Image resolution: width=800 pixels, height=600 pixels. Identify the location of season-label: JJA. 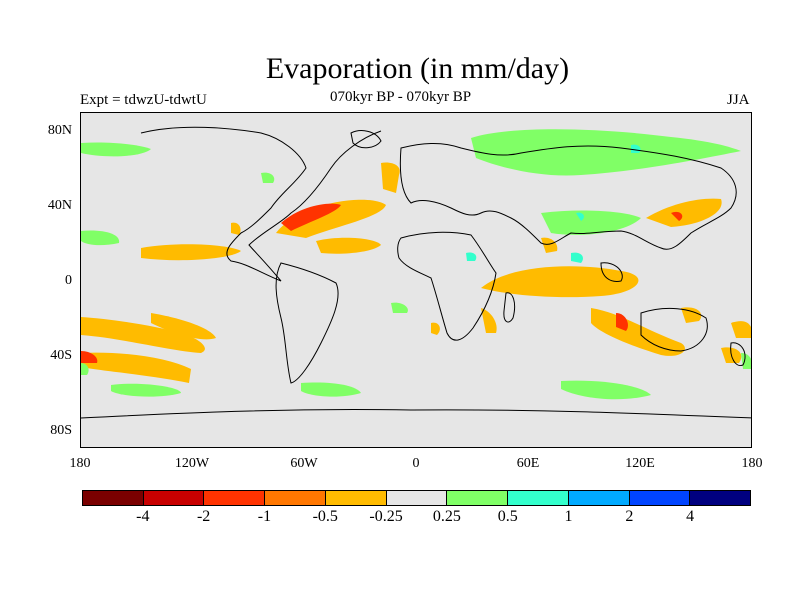
(738, 100).